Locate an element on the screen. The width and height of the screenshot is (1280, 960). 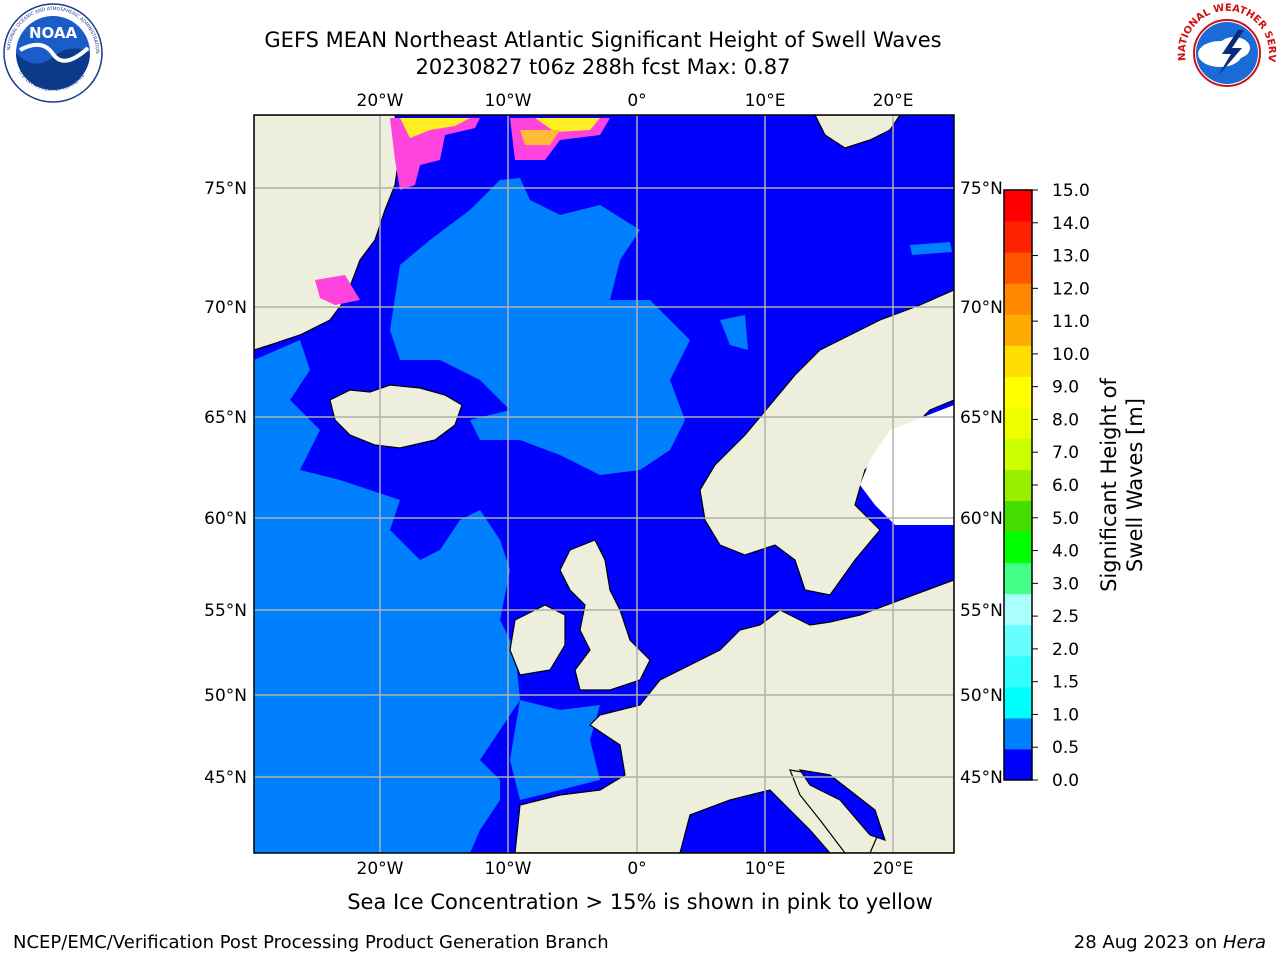
lat-label-left: 60°N is located at coordinates (225, 519).